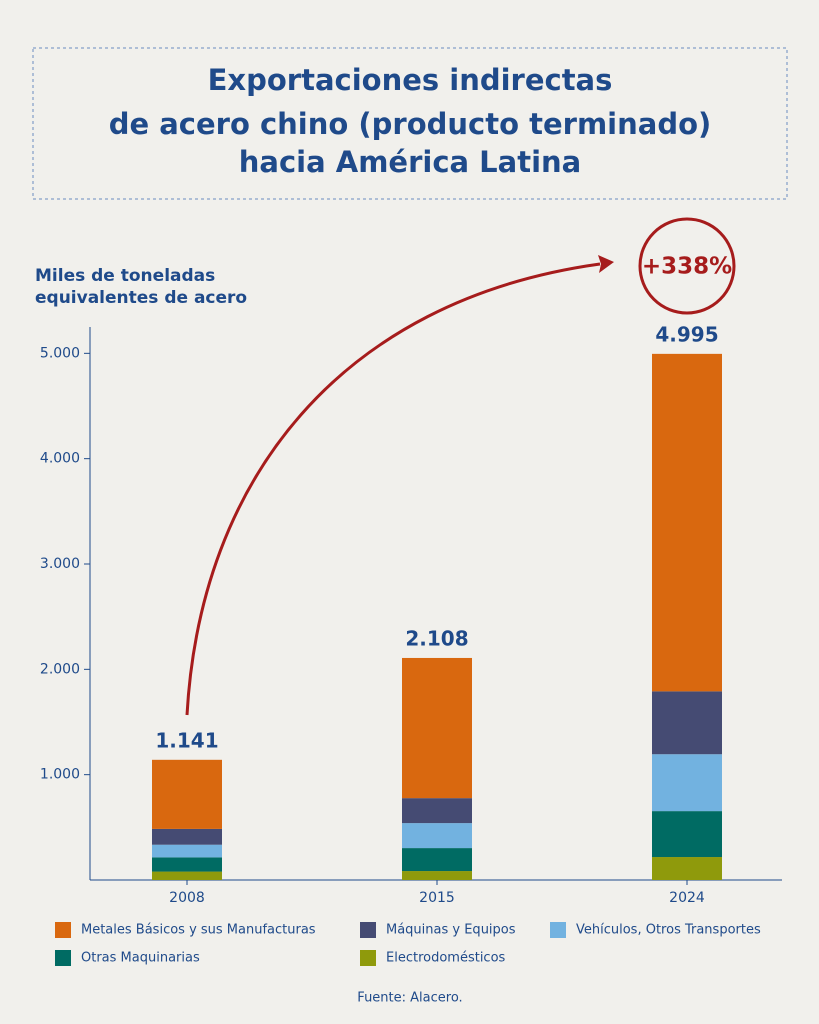  Describe the element at coordinates (140, 958) in the screenshot. I see `legend-label: Otras Maquinarias` at that location.